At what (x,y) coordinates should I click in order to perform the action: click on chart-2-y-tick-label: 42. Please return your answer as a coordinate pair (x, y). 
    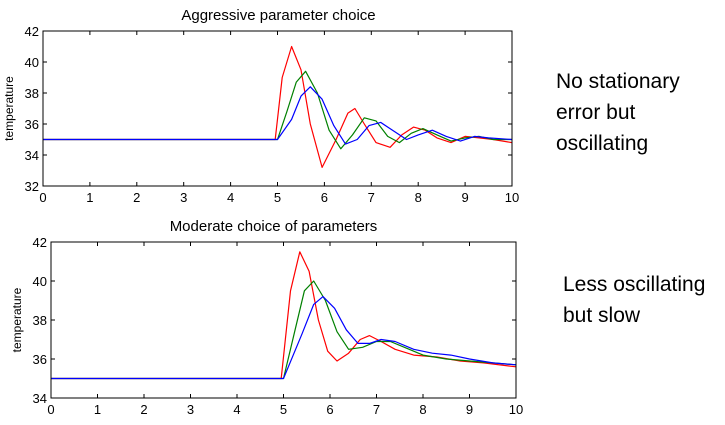
    Looking at the image, I should click on (40, 242).